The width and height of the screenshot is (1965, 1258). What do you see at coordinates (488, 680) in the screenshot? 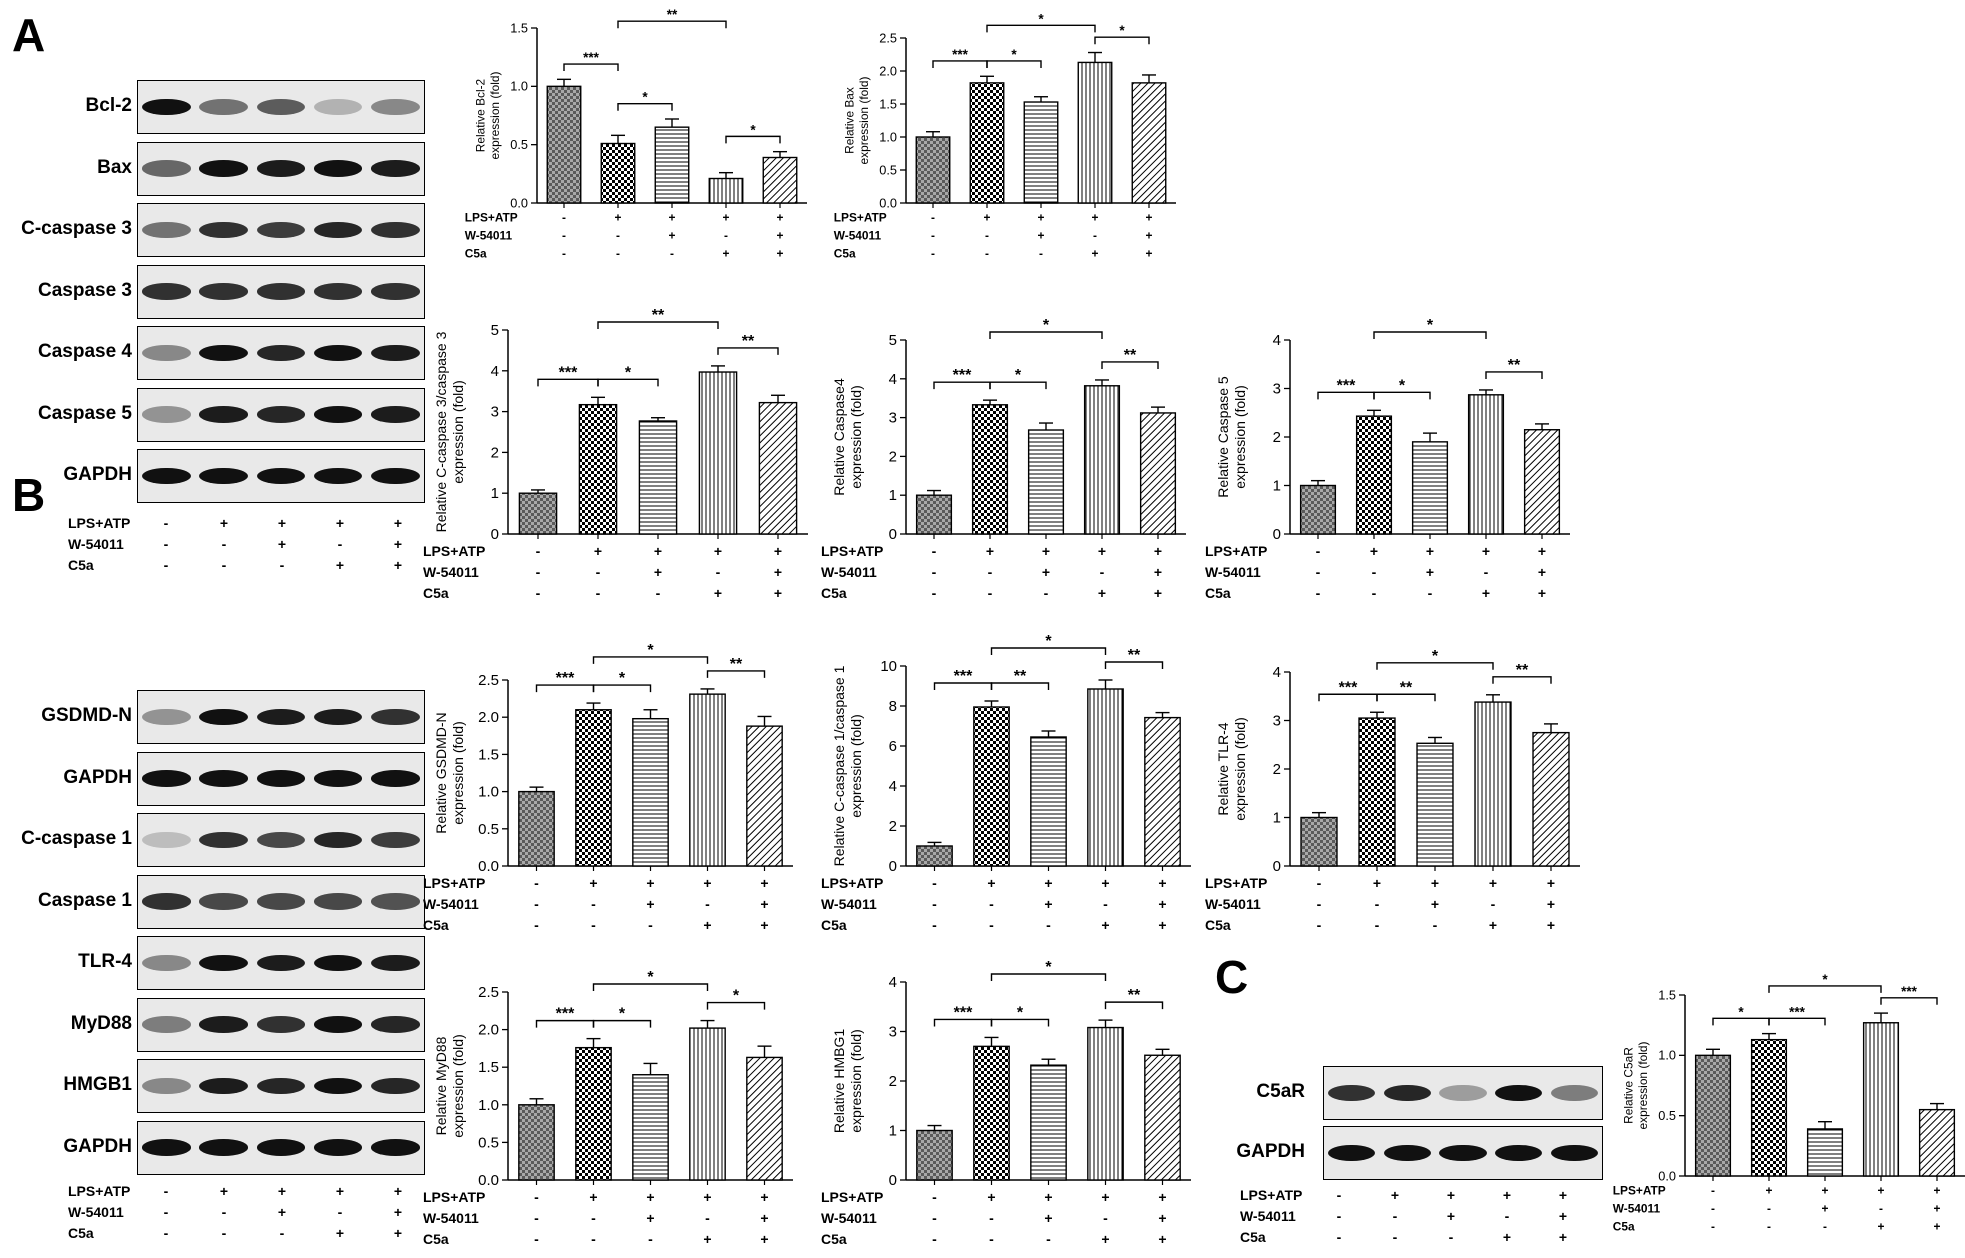
I see `gsdmd-y-tick-label: 2.5` at bounding box center [488, 680].